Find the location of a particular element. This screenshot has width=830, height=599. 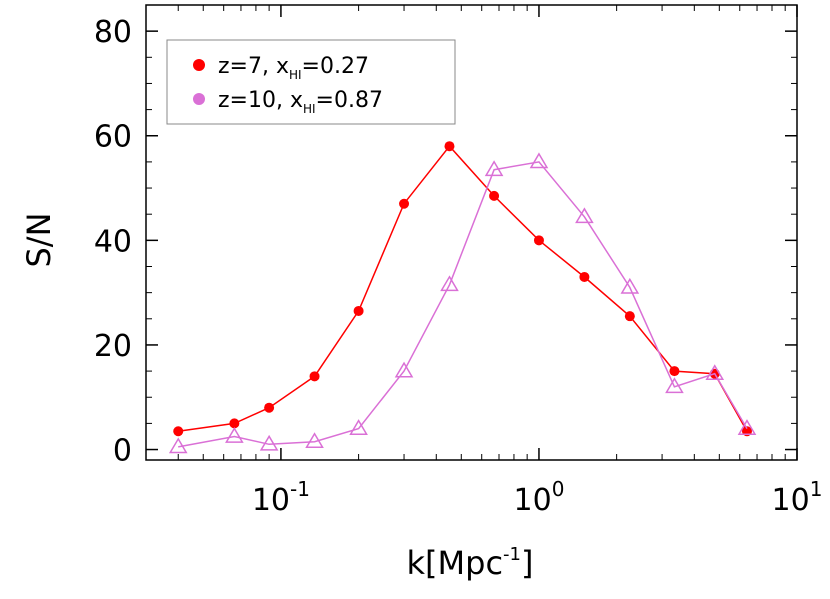

x-axis-title-exponent: -1 is located at coordinates (512, 554).